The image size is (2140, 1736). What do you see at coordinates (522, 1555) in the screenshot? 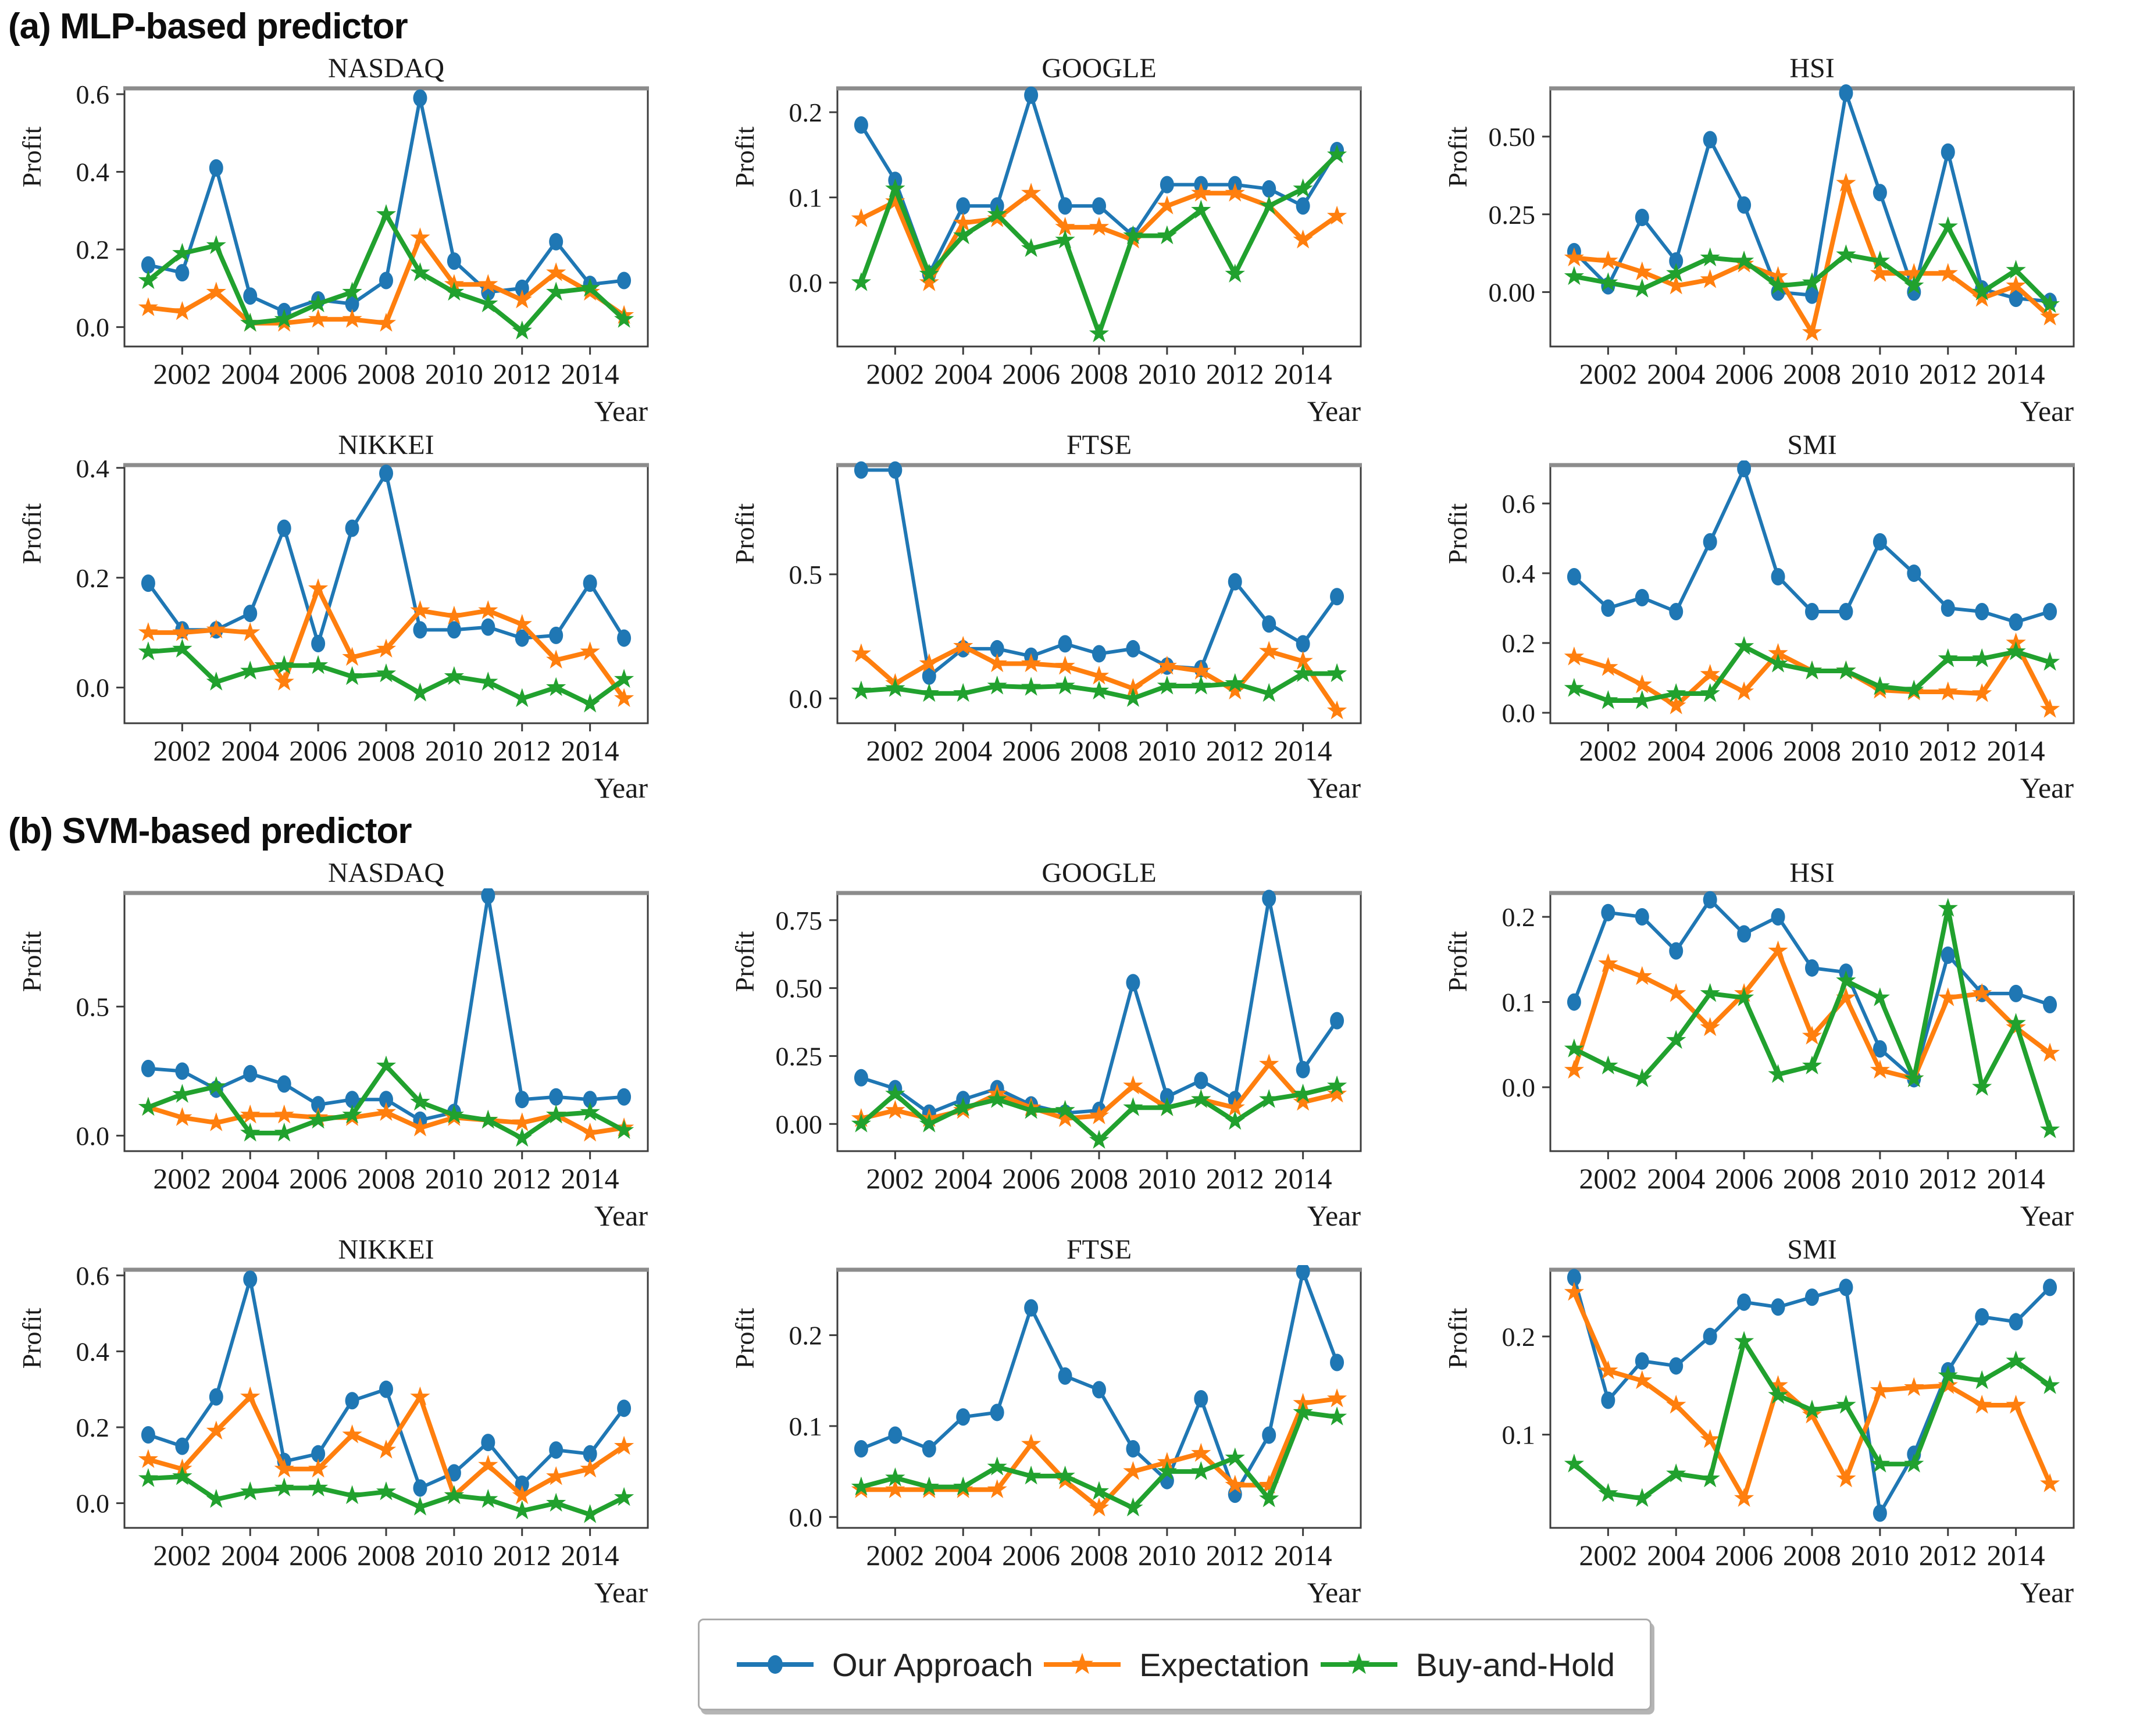
I see `x-tick-label: 2012` at bounding box center [522, 1555].